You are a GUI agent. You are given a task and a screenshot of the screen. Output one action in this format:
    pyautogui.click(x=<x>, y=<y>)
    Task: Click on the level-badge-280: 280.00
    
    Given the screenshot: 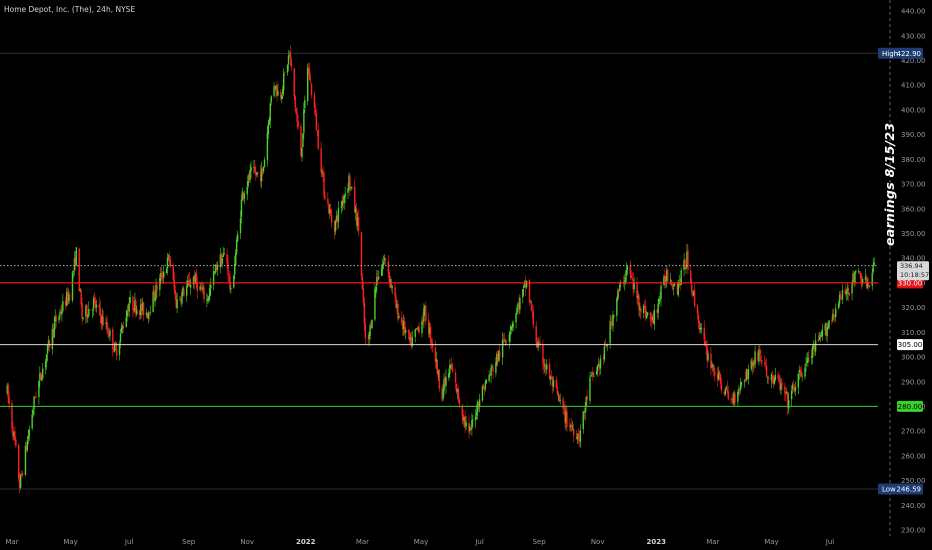 What is the action you would take?
    pyautogui.click(x=910, y=406)
    